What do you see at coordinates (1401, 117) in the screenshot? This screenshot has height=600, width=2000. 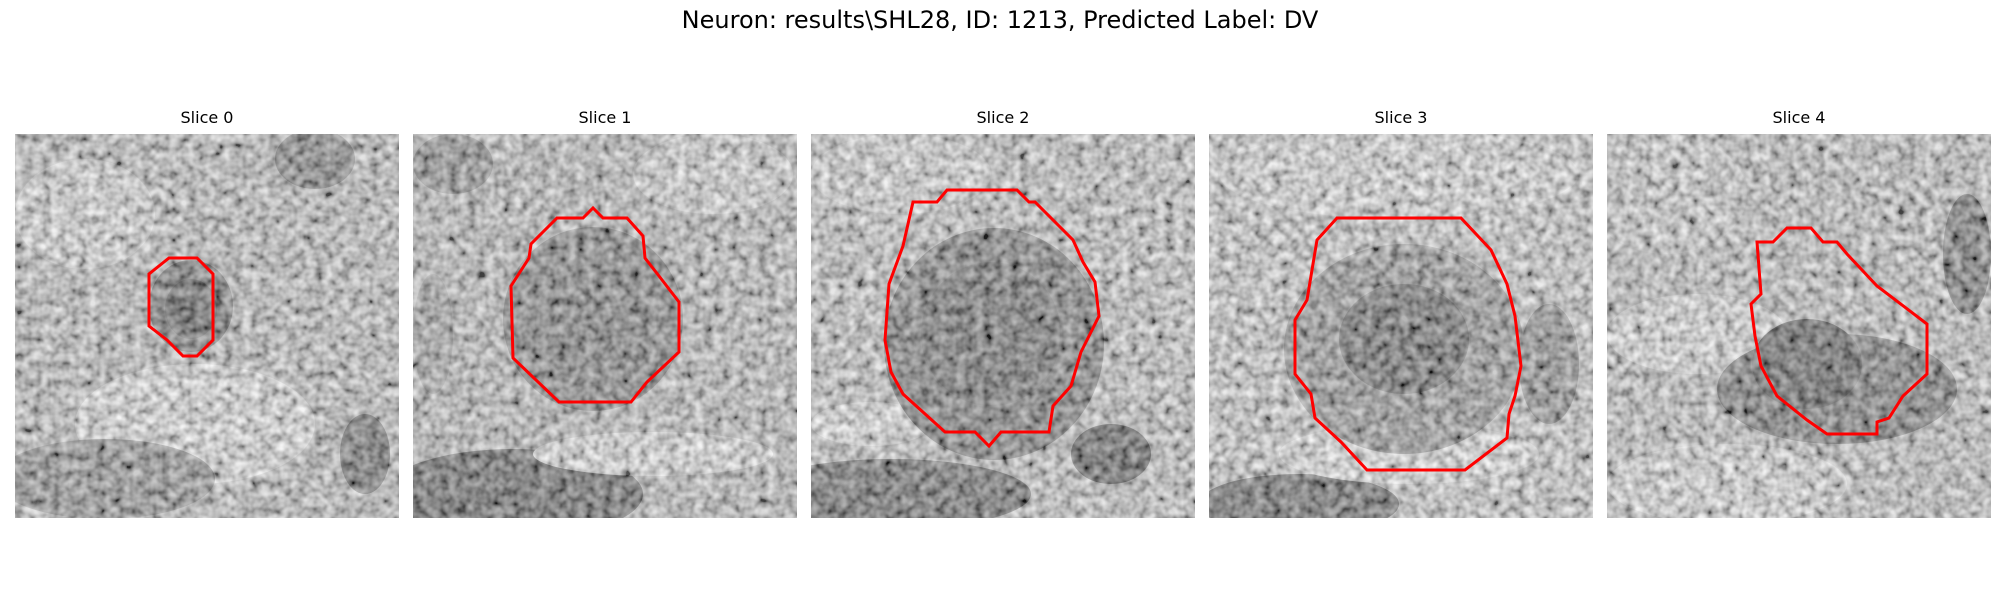 I see `slice-title: Slice 3` at bounding box center [1401, 117].